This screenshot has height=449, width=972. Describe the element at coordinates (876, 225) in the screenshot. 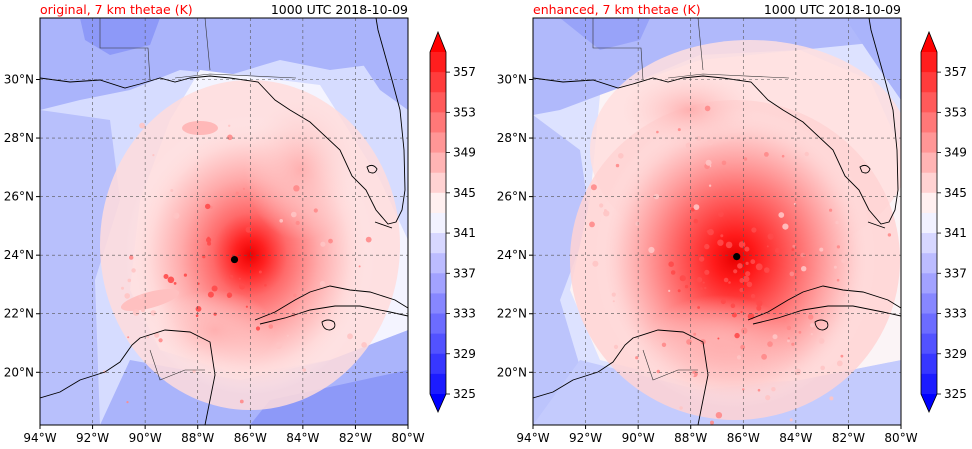

I see `coast-keys` at that location.